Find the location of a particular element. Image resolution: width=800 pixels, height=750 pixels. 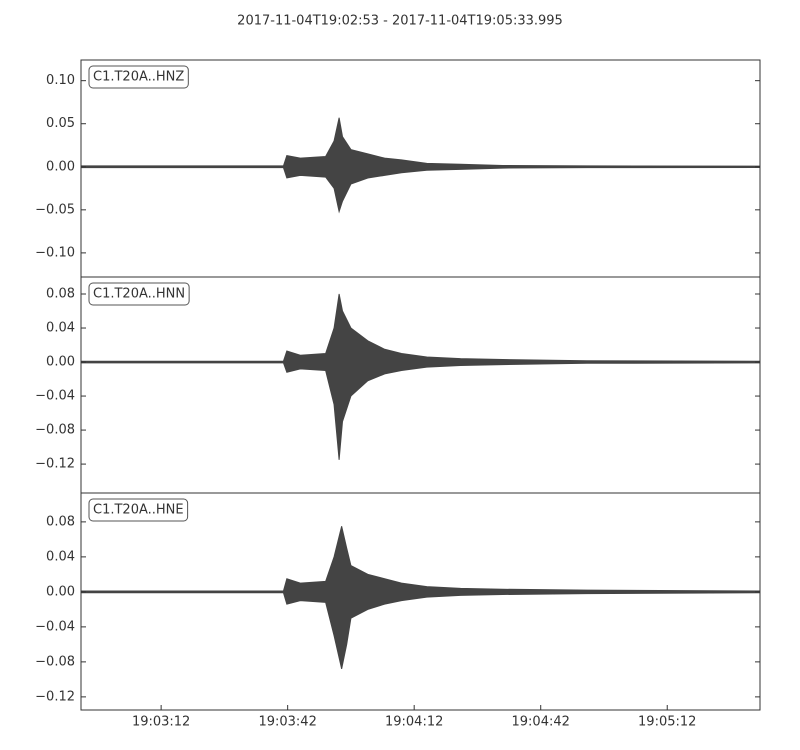

y-tick-label: −0.10 is located at coordinates (55, 252).